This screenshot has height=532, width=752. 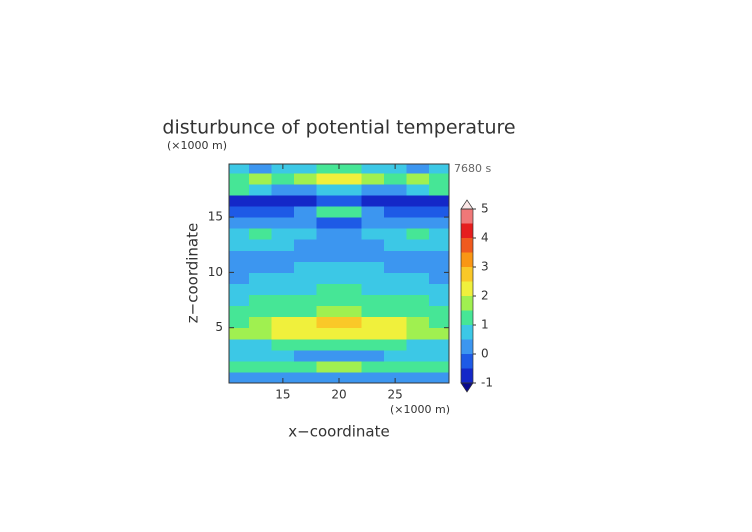 I want to click on y-tick-label: 10, so click(x=215, y=272).